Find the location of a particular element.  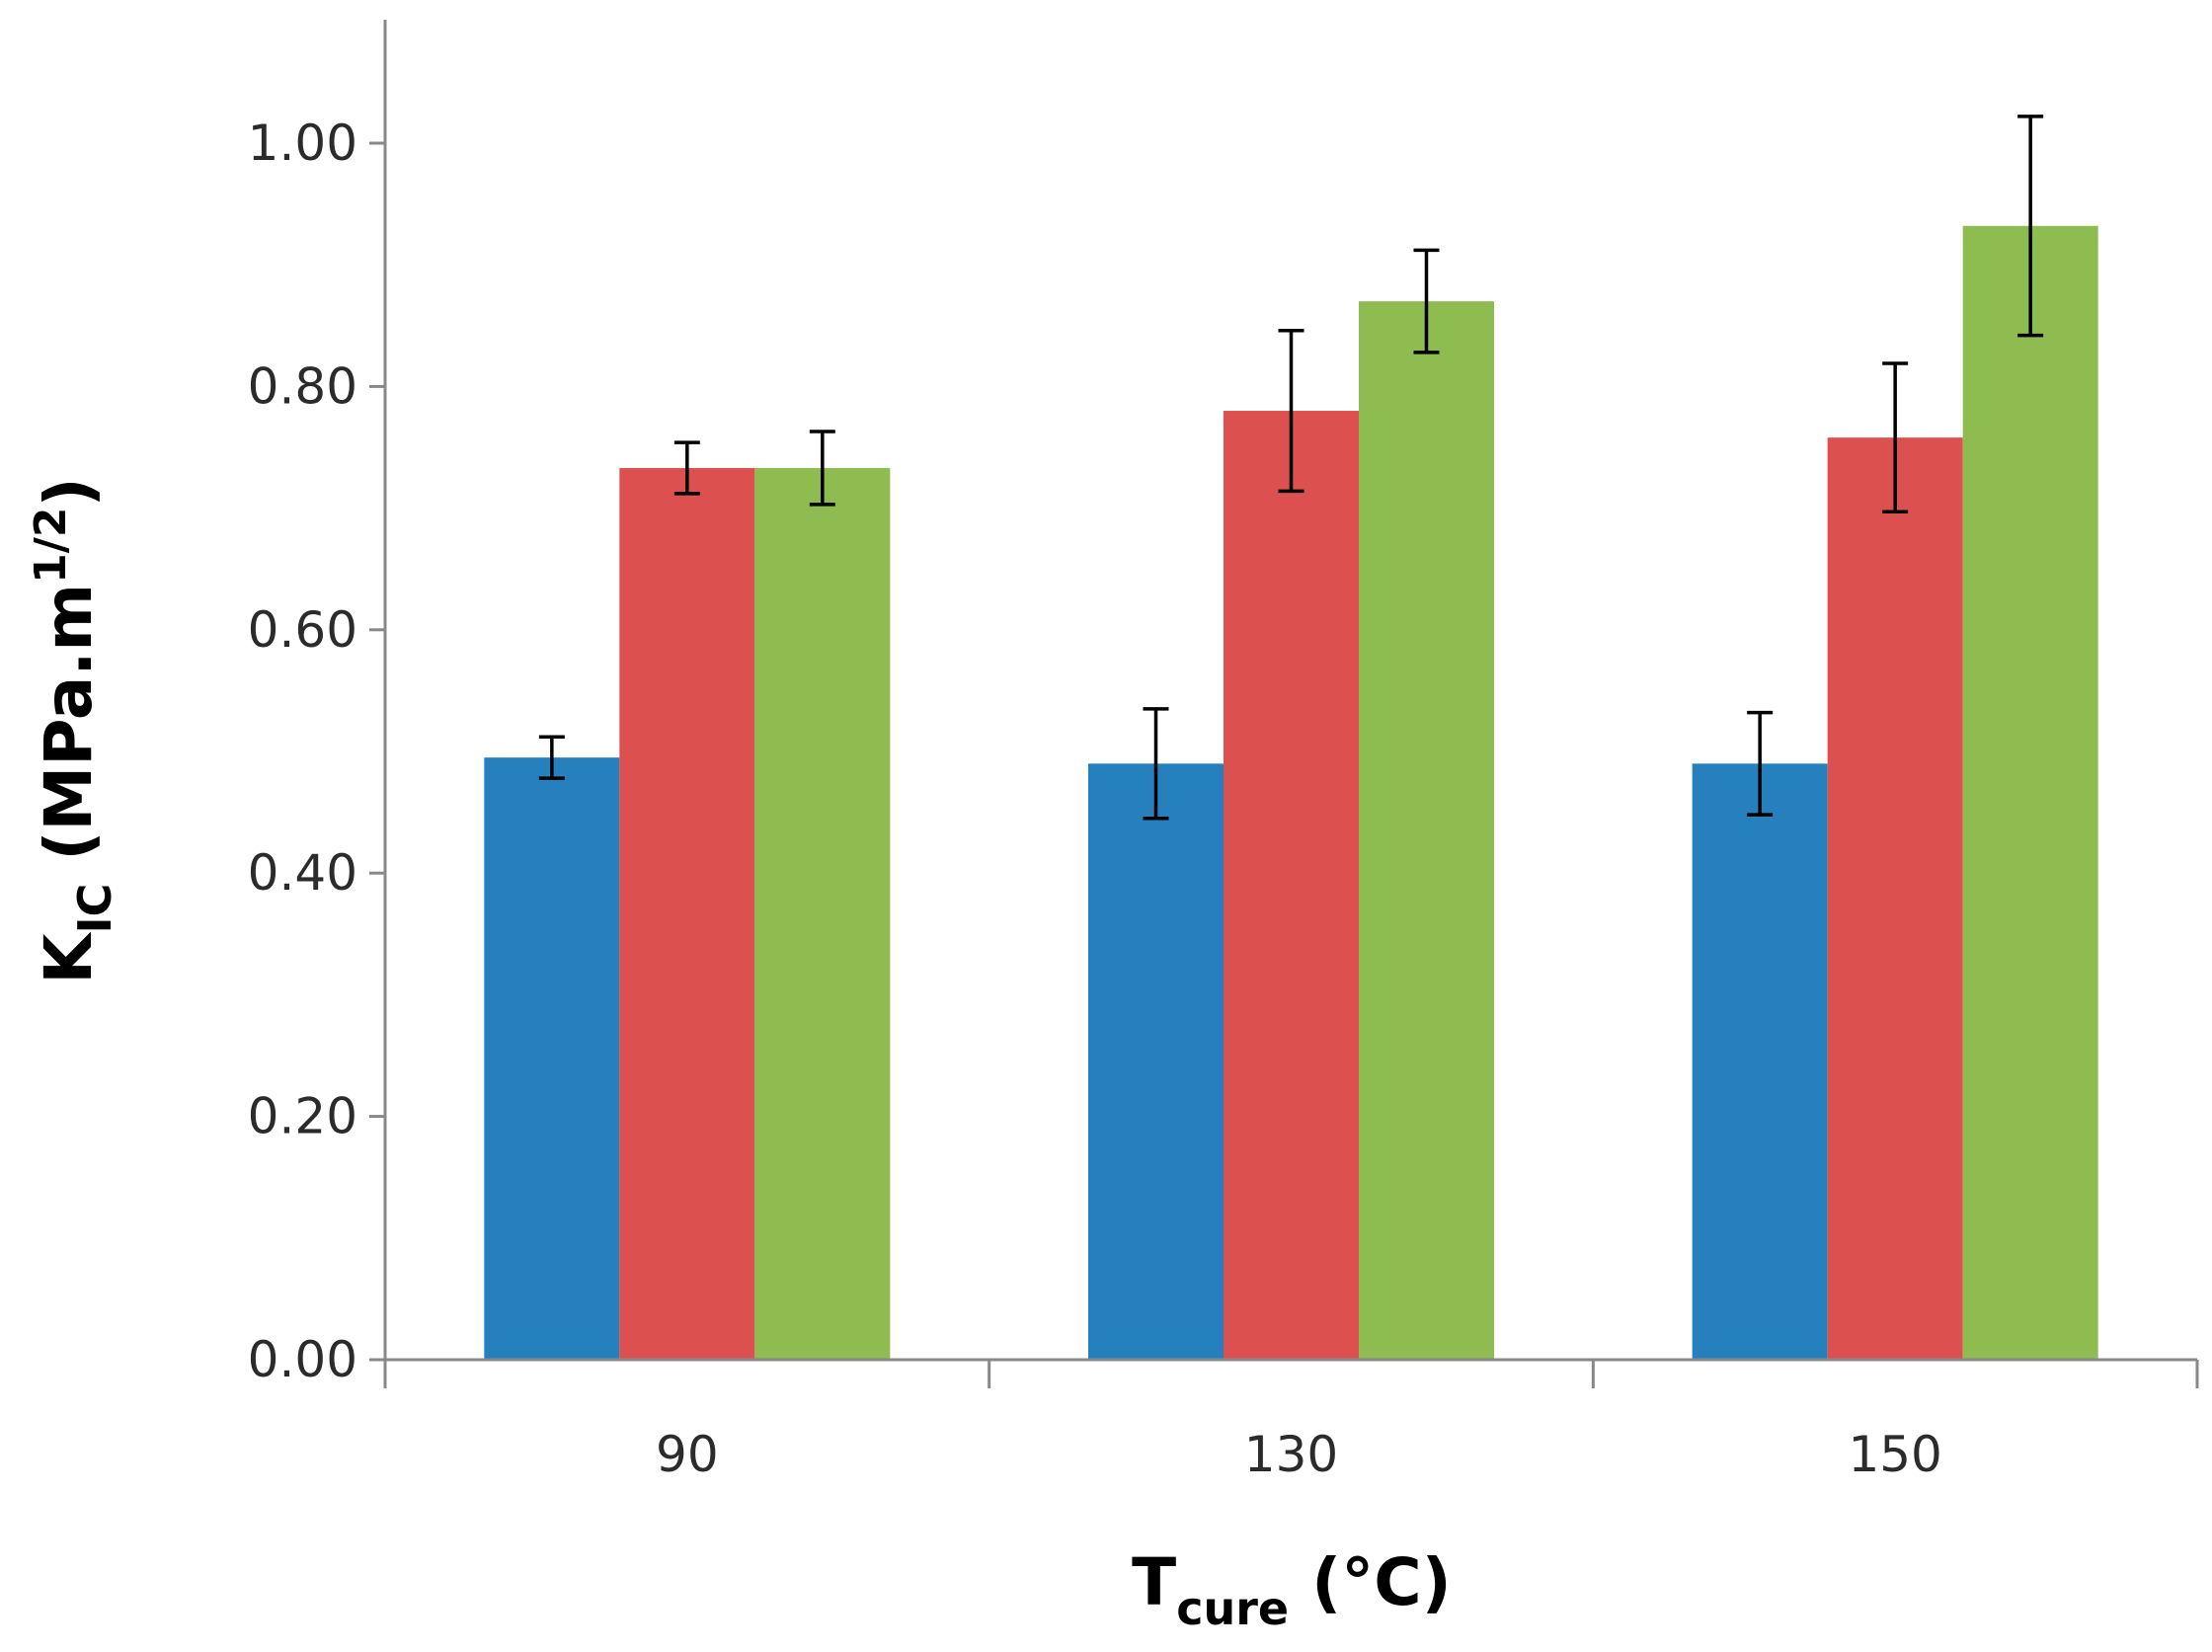

y-tick-label: 0.60 is located at coordinates (303, 630).